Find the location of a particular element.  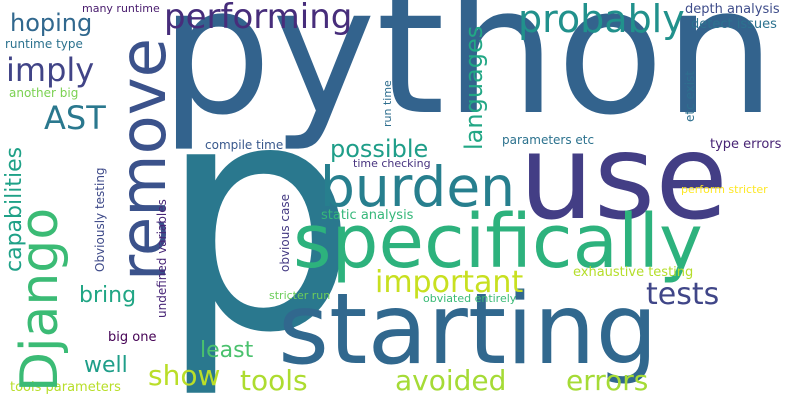

word-runtime-type: runtime type is located at coordinates (44, 44).